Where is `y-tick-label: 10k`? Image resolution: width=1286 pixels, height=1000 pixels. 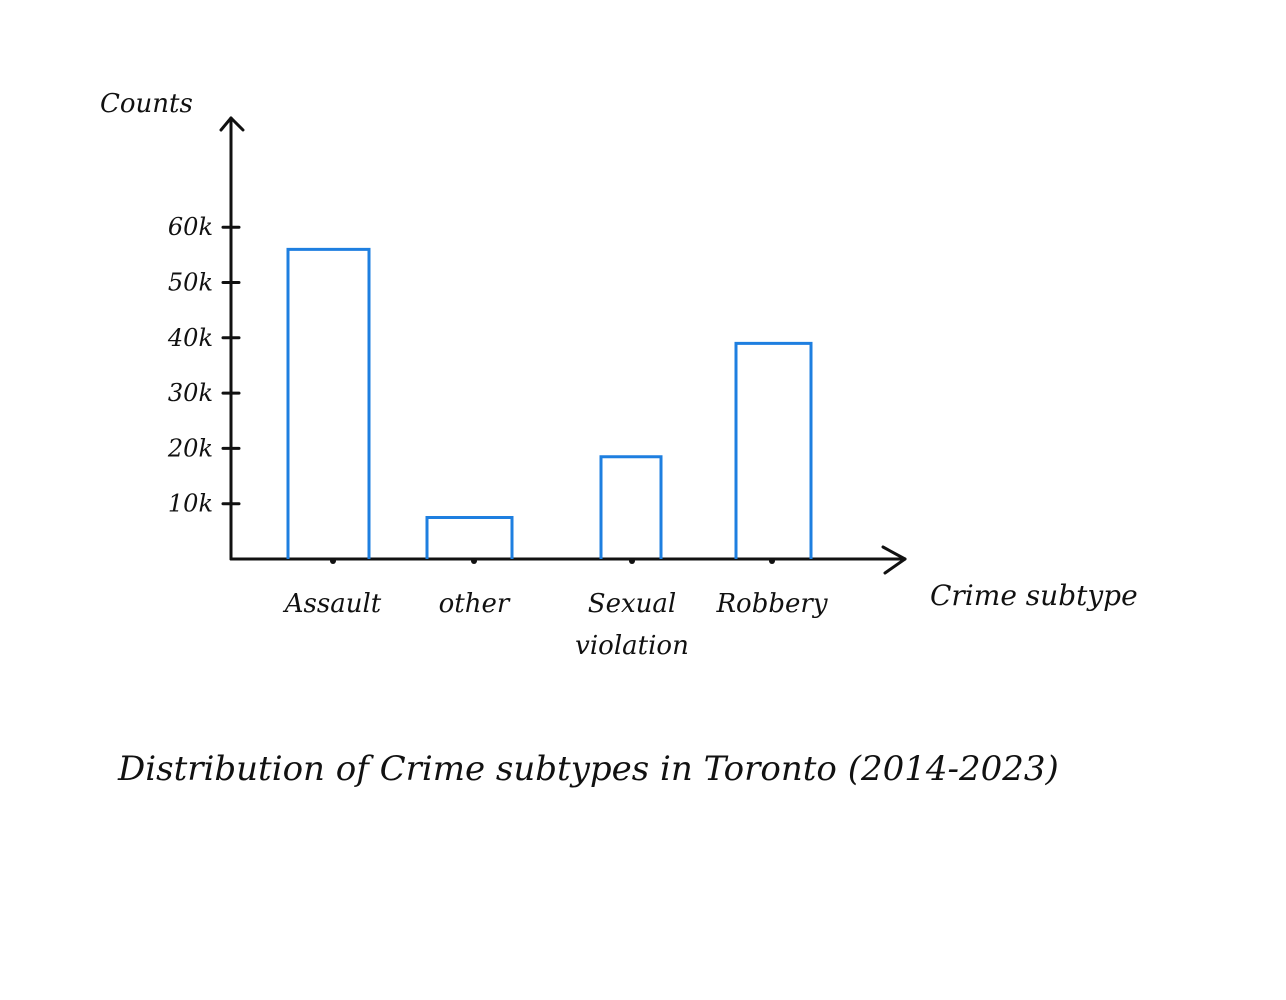 y-tick-label: 10k is located at coordinates (190, 504).